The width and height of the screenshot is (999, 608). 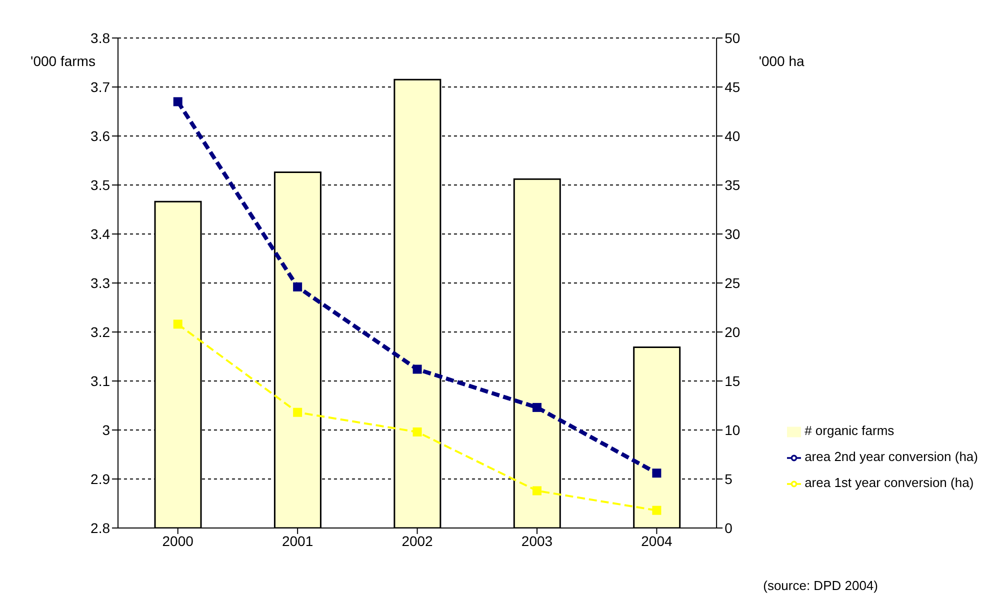 I want to click on y-tick-label: 3.1, so click(x=100, y=380).